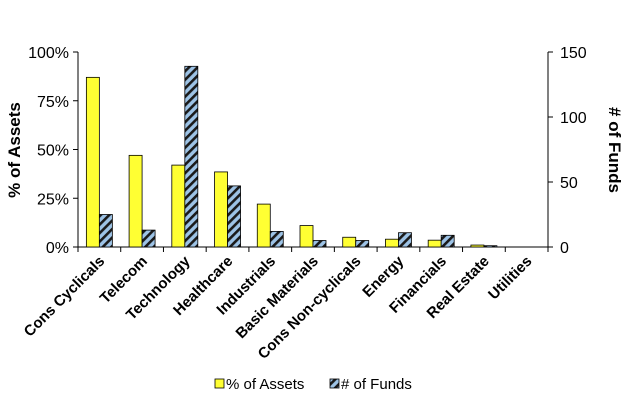 The height and width of the screenshot is (410, 630). I want to click on y-left-tick-label: 0%, so click(57, 248).